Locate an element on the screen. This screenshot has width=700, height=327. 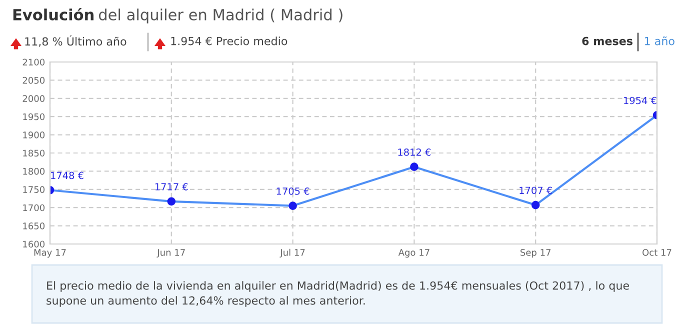
text: 1.954 € Precio medio is located at coordinates (229, 41).